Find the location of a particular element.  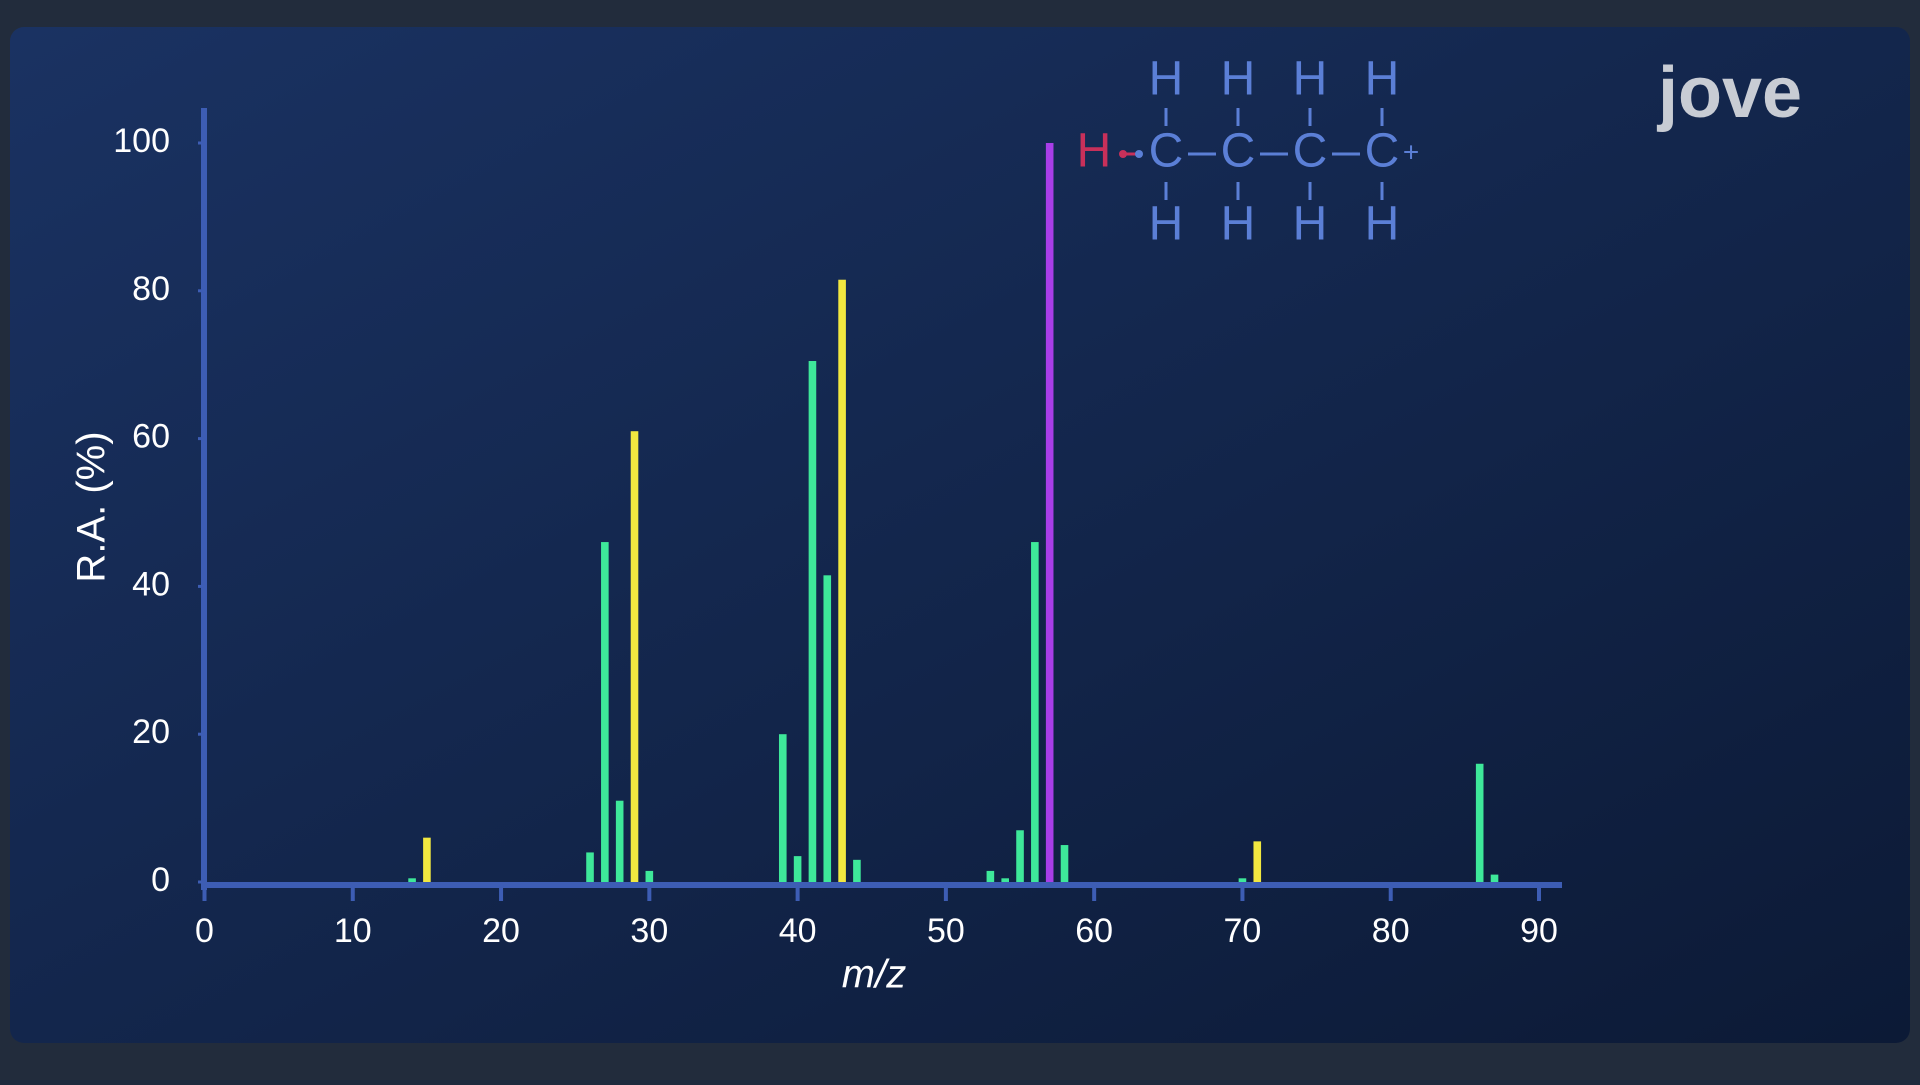

y-tick-label: 100 is located at coordinates (141, 141).